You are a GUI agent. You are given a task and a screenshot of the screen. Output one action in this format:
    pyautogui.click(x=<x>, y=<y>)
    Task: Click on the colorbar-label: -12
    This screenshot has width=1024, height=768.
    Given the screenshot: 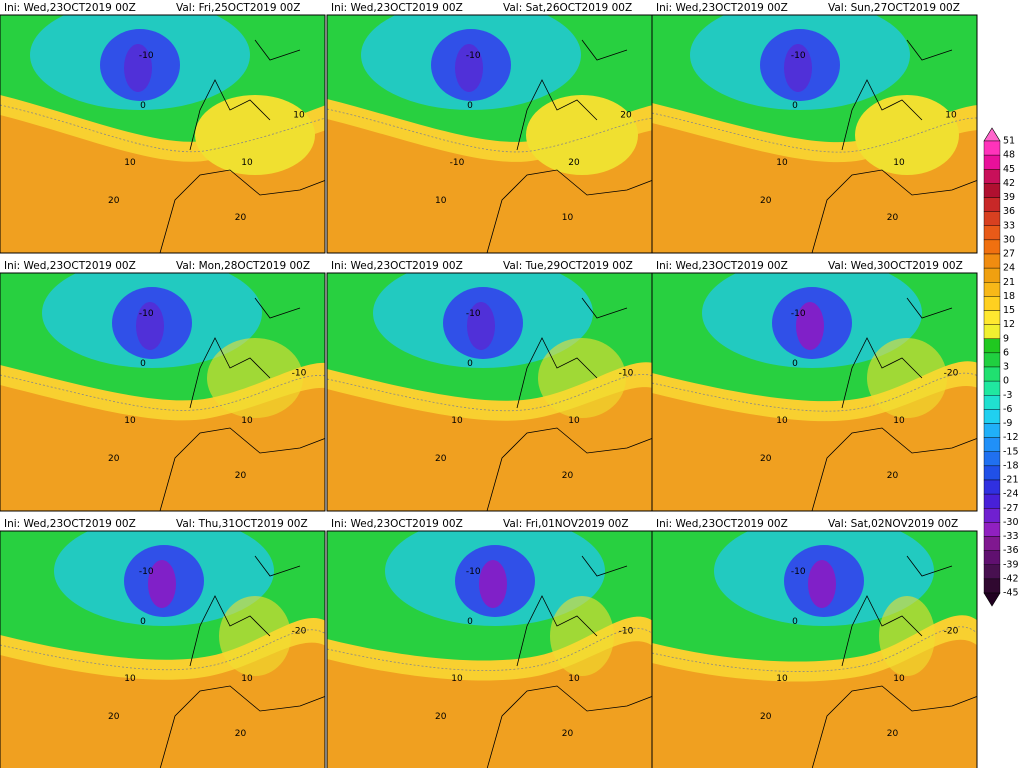 What is the action you would take?
    pyautogui.click(x=1011, y=437)
    